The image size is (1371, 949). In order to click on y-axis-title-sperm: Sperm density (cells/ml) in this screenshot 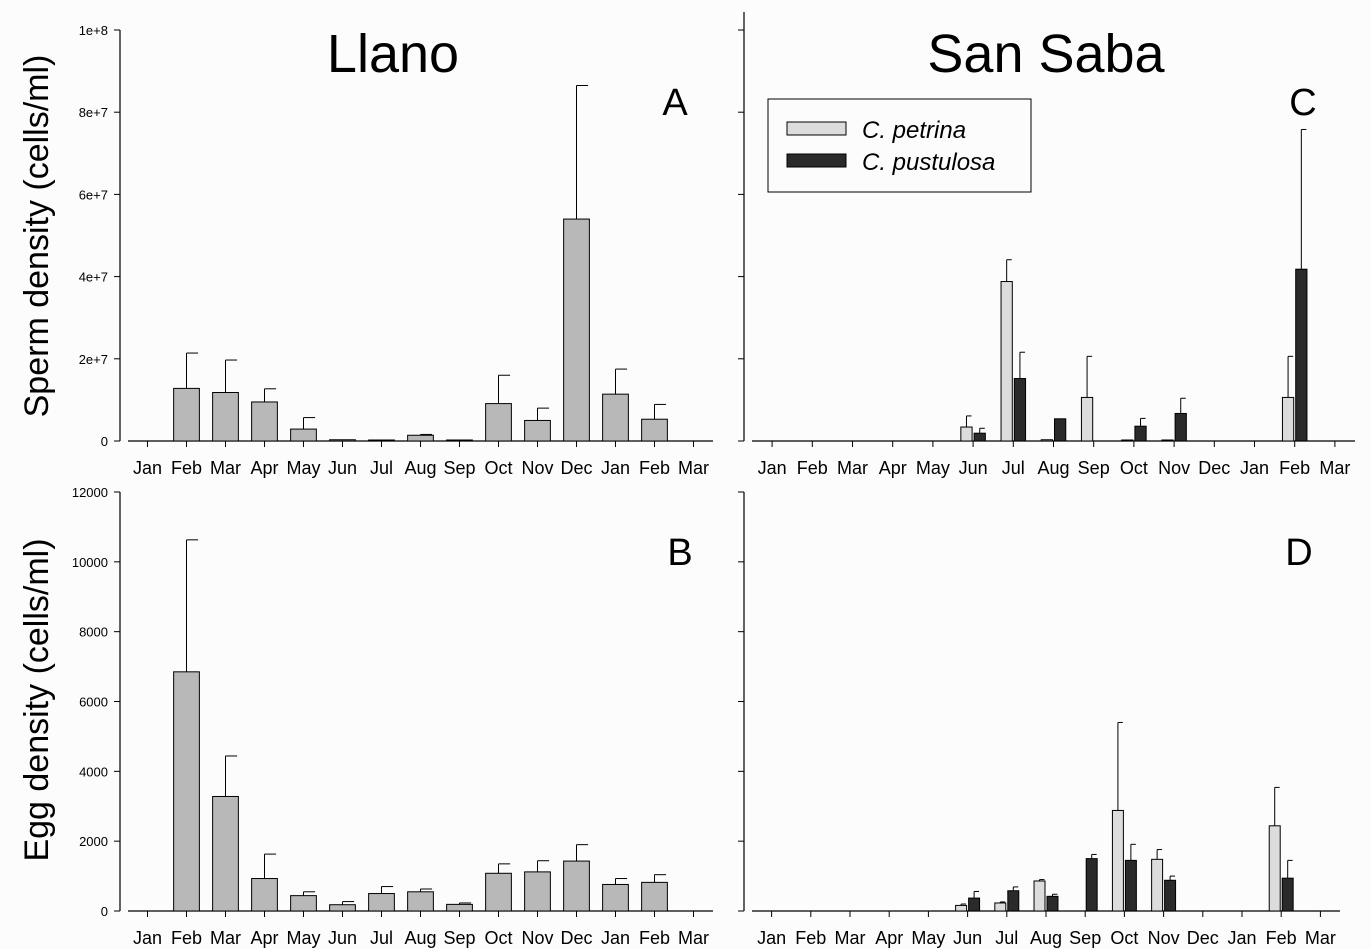, I will do `click(37, 236)`.